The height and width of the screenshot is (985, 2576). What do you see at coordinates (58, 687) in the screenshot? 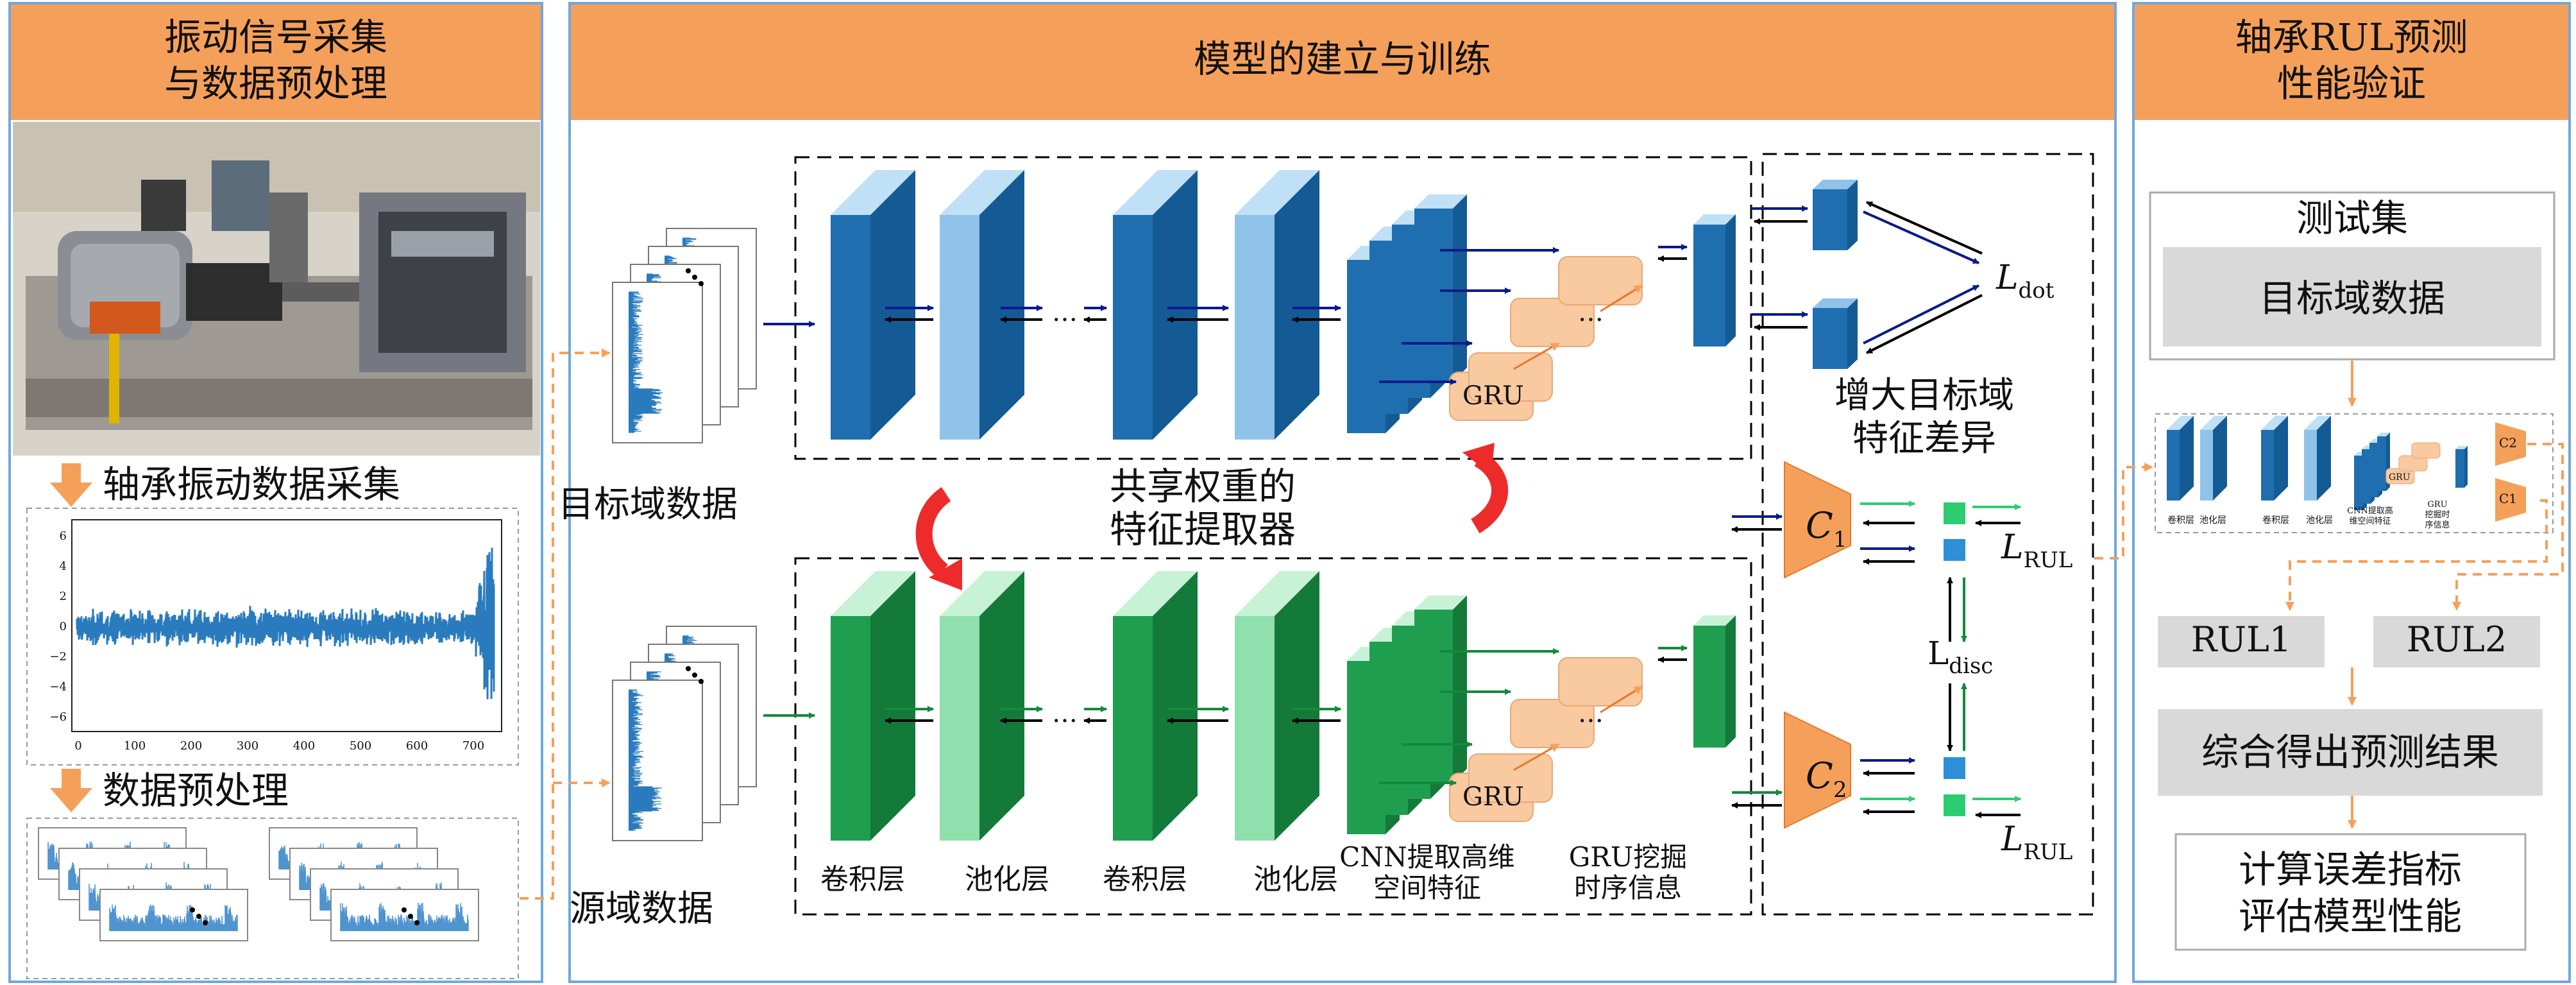
I see `y-tick-label: −4` at bounding box center [58, 687].